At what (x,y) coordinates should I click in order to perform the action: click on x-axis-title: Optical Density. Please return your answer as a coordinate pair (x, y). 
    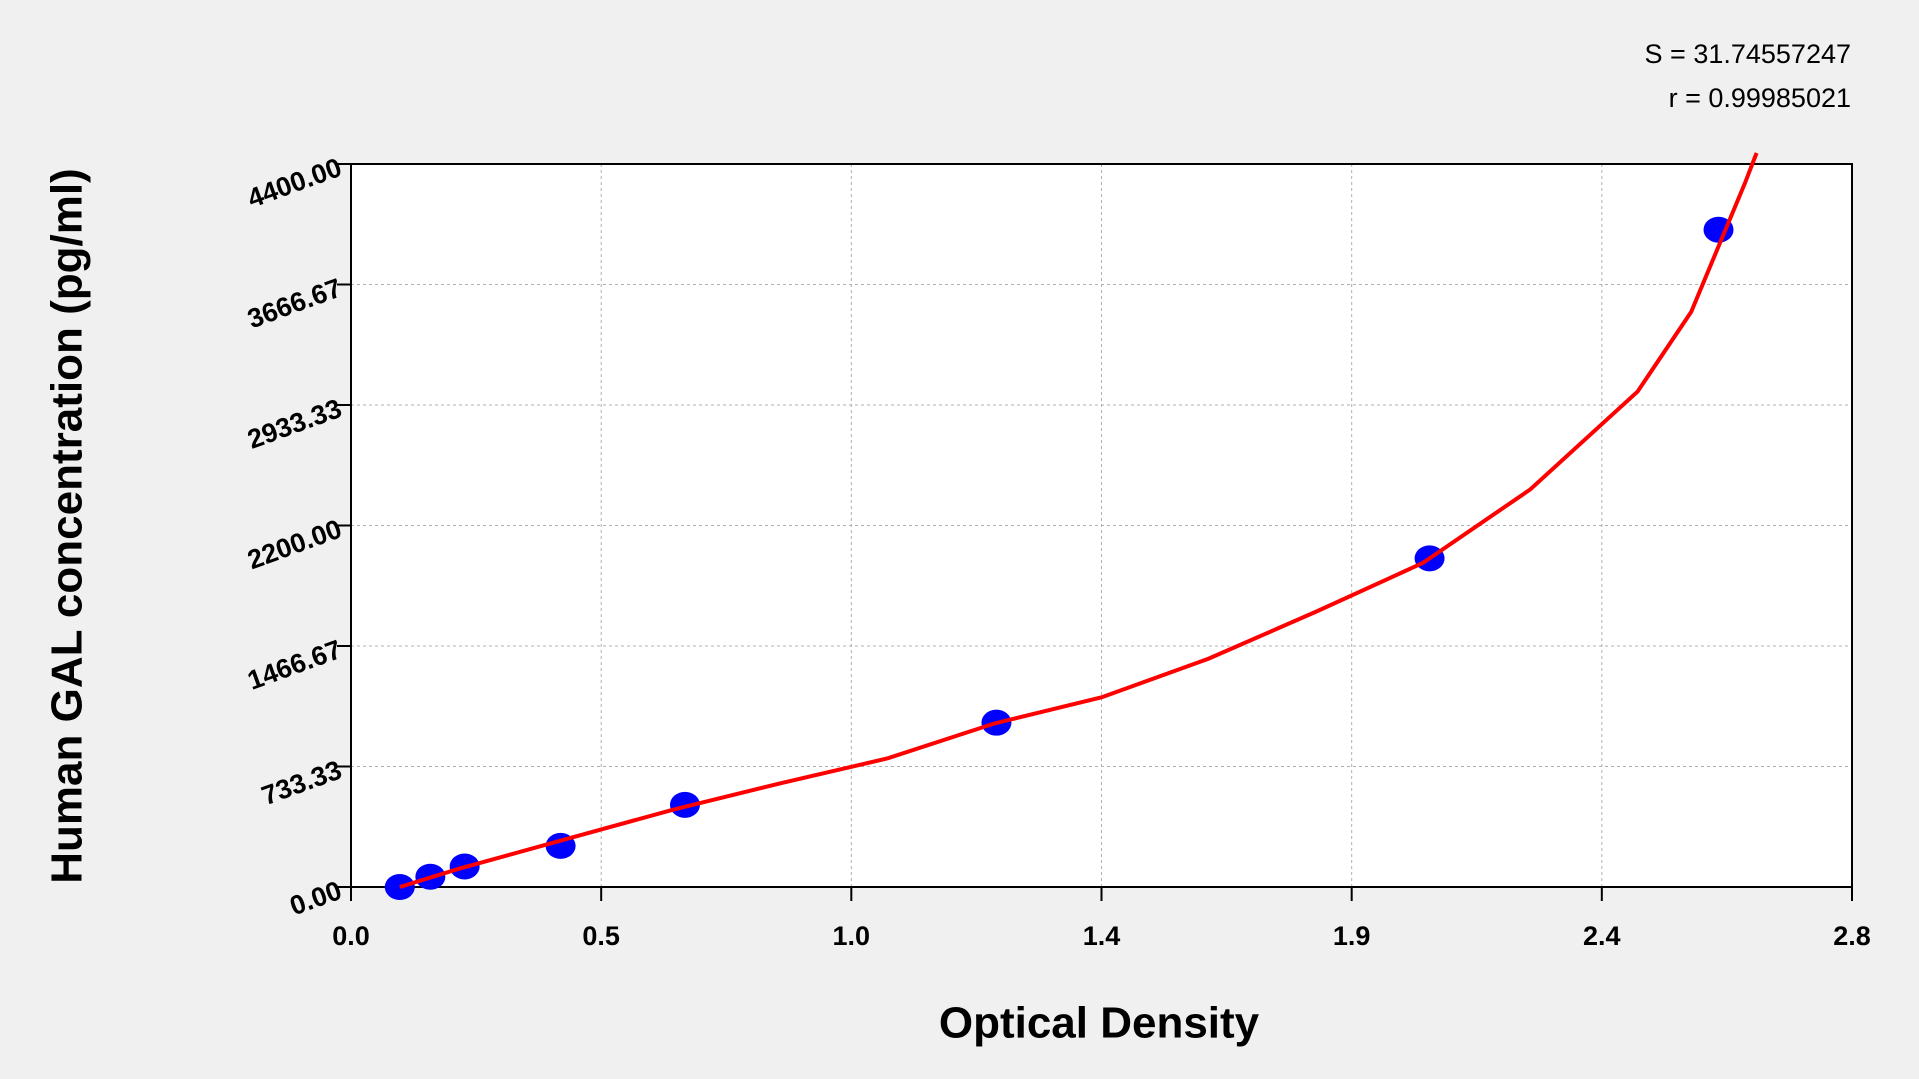
    Looking at the image, I should click on (1099, 1023).